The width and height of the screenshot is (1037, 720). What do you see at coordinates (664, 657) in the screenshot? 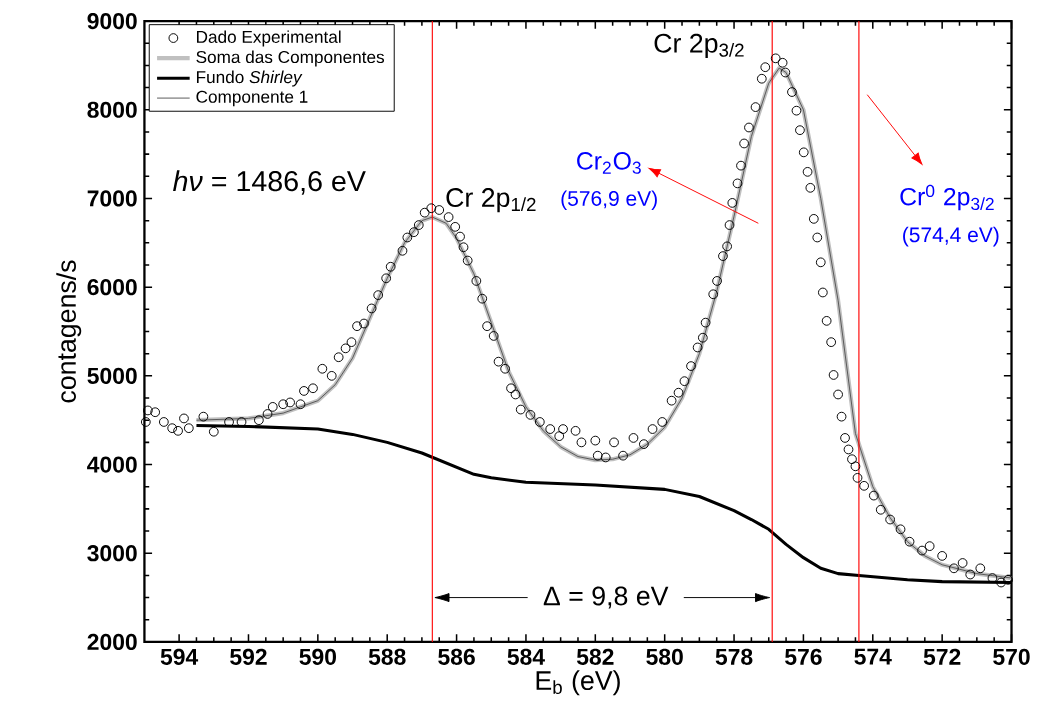
I see `x-tick-label: 580` at bounding box center [664, 657].